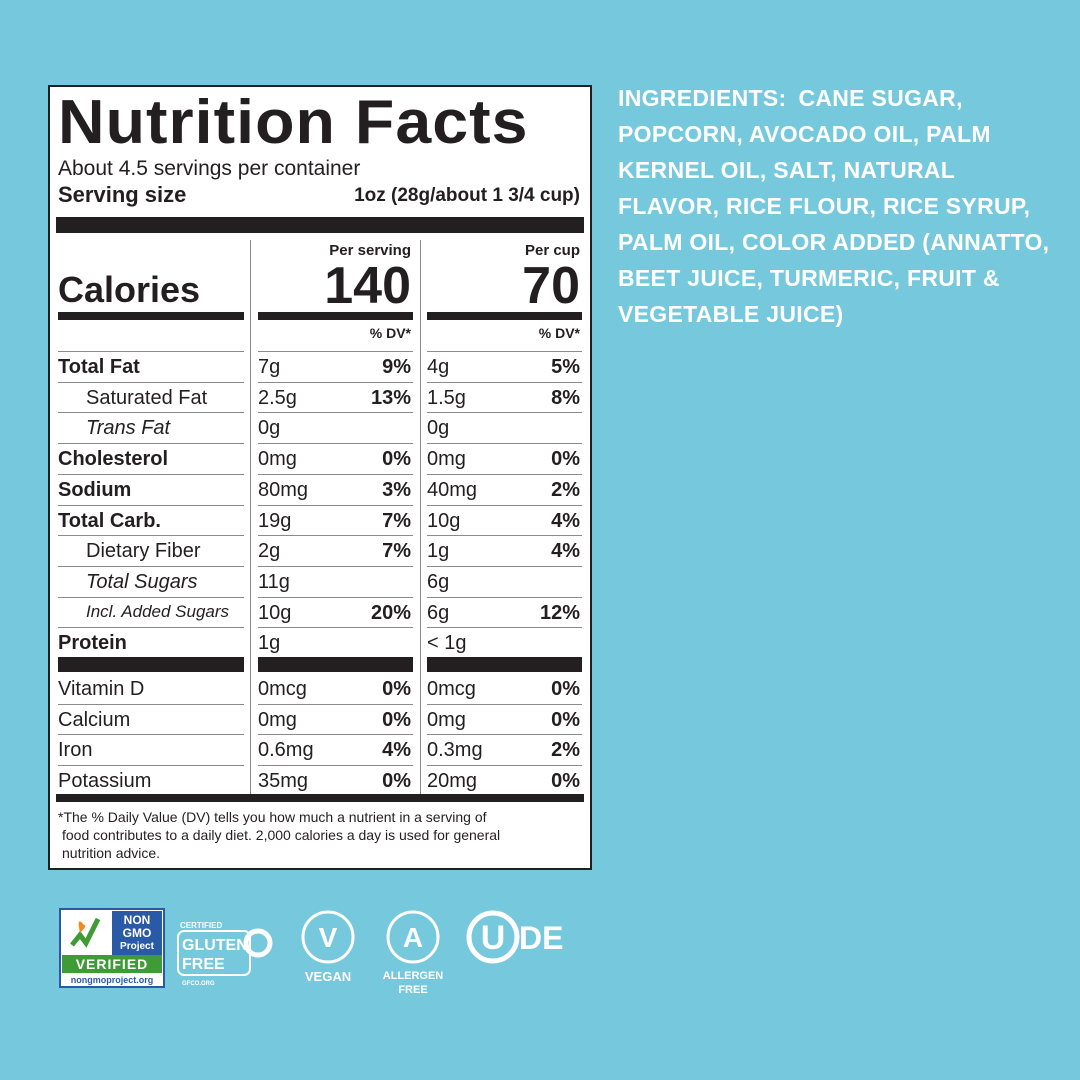 This screenshot has height=1080, width=1080. I want to click on amount: 7g, so click(269, 367).